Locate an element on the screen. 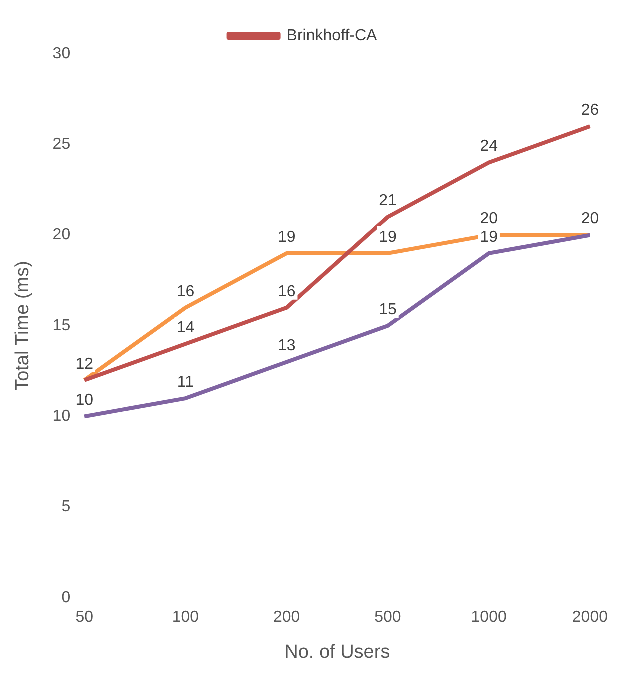 Image resolution: width=630 pixels, height=681 pixels. y-tick-label: 15 is located at coordinates (61, 325).